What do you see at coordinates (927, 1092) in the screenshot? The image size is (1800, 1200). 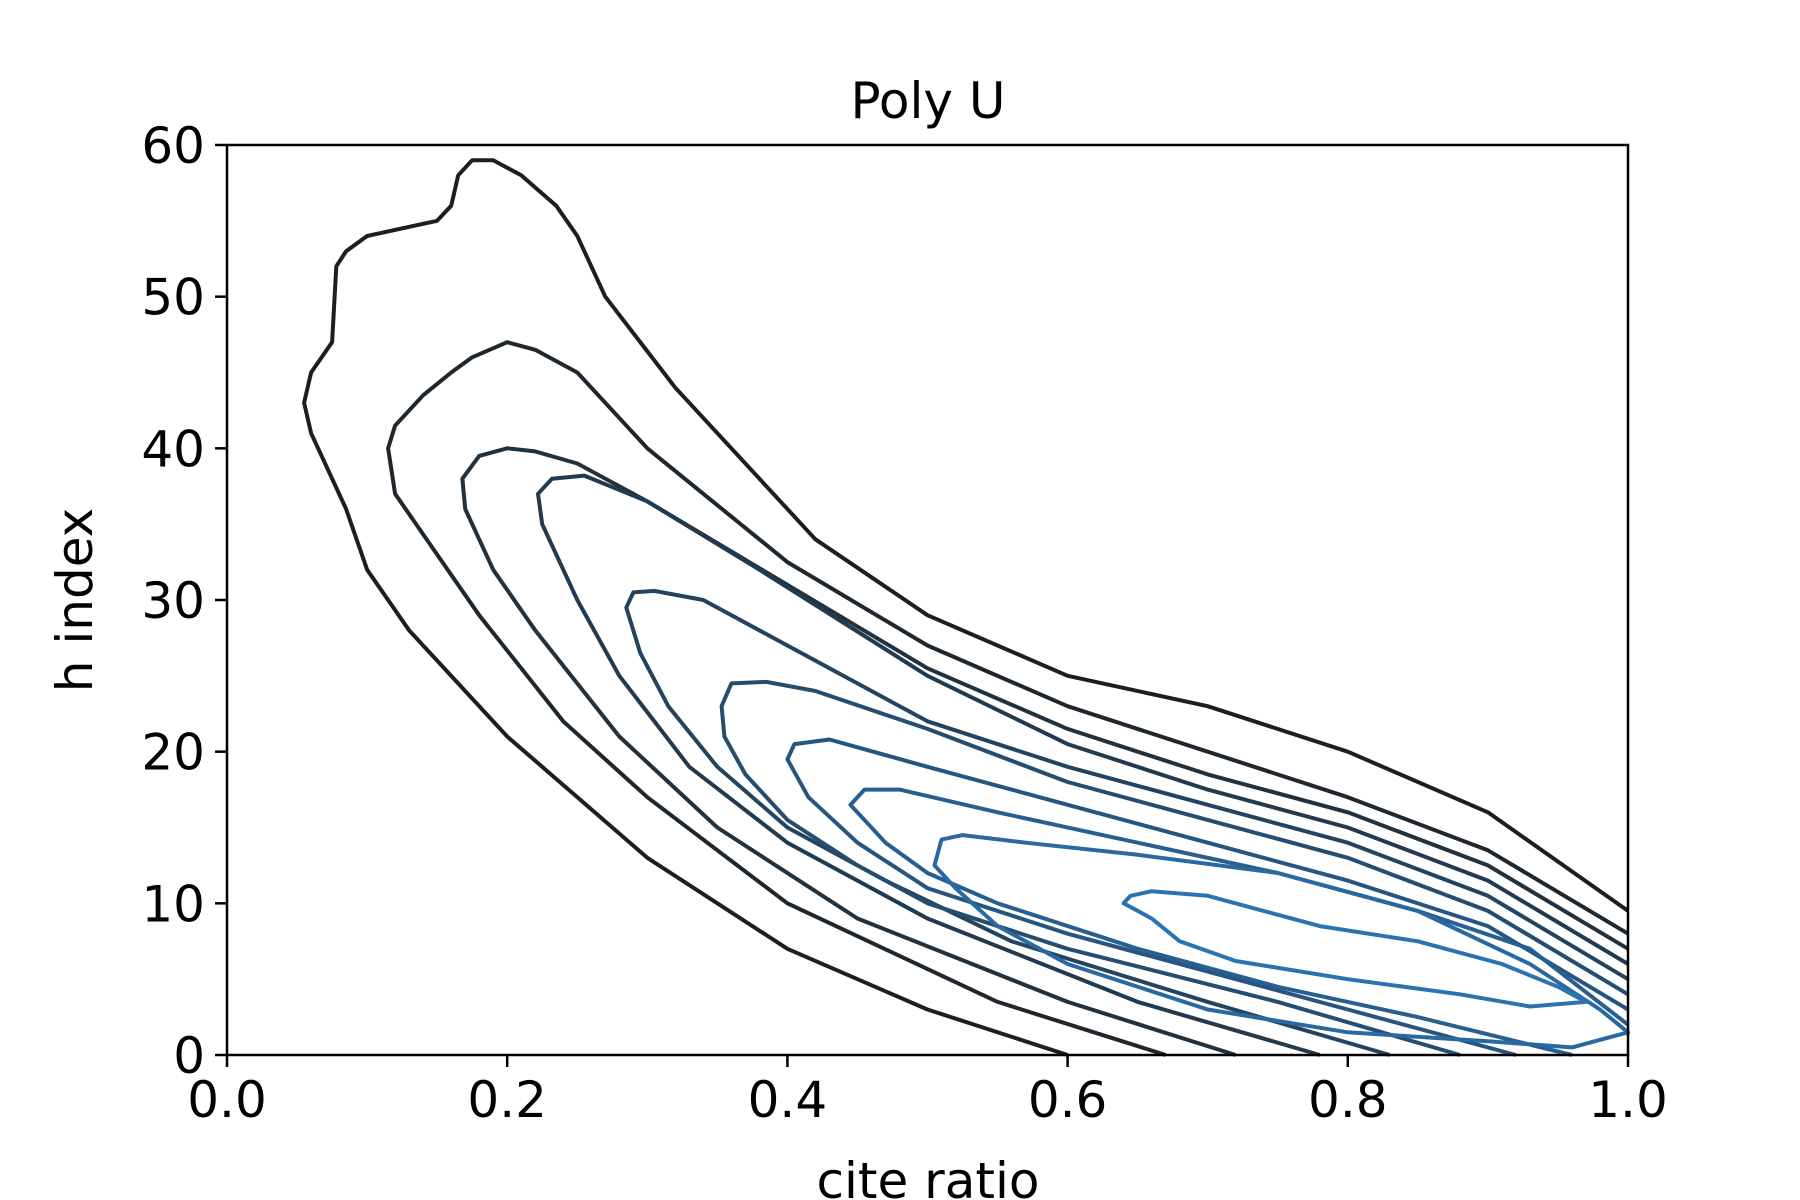 I see `x-axis: 0.0 0.2 0.4 0.6 0.8 1.0` at bounding box center [927, 1092].